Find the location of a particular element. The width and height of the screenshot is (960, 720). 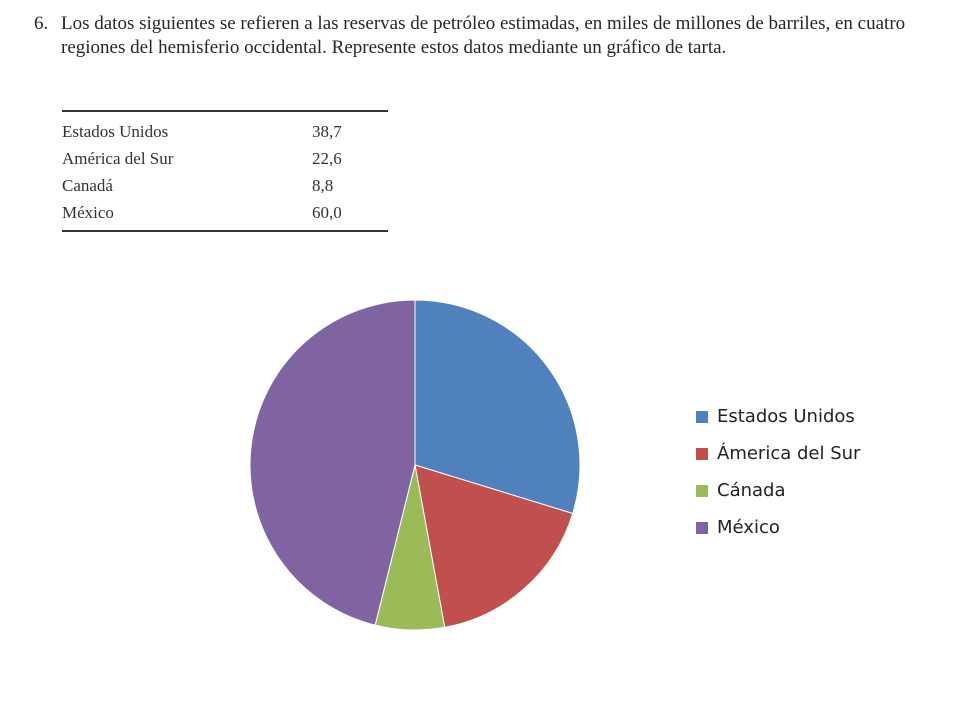

table-top-rule is located at coordinates (225, 111).